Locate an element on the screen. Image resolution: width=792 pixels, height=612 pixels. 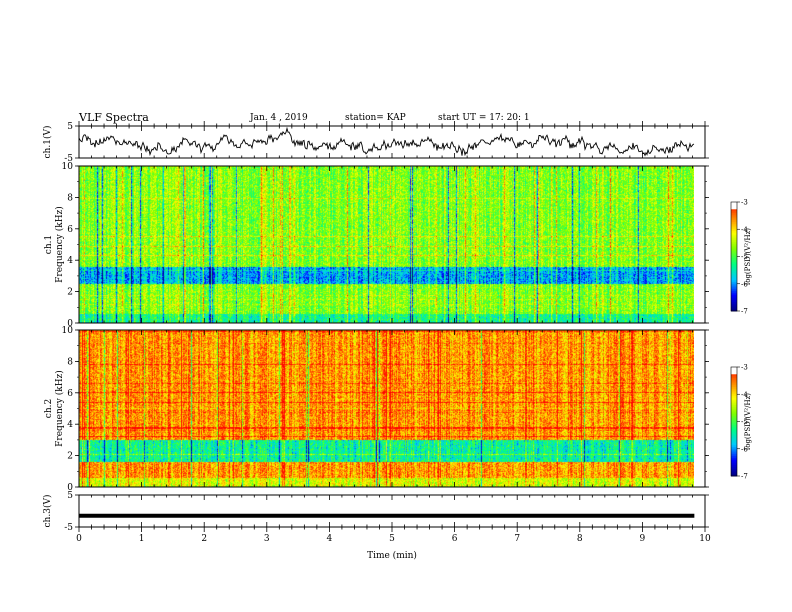
ch1-spectrogram-ylabel: Frequency (kHz) is located at coordinates (59, 244).